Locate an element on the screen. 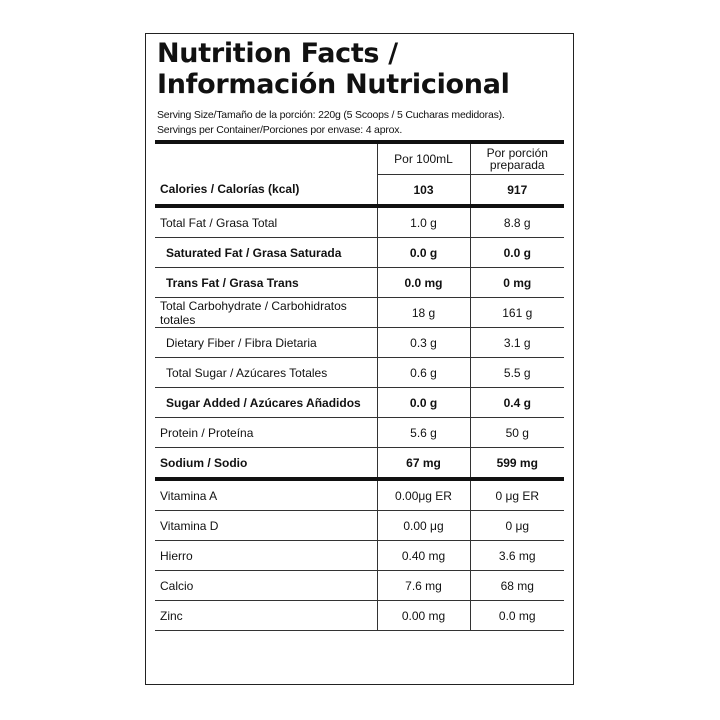  value-per-serving: 0 μg is located at coordinates (516, 525).